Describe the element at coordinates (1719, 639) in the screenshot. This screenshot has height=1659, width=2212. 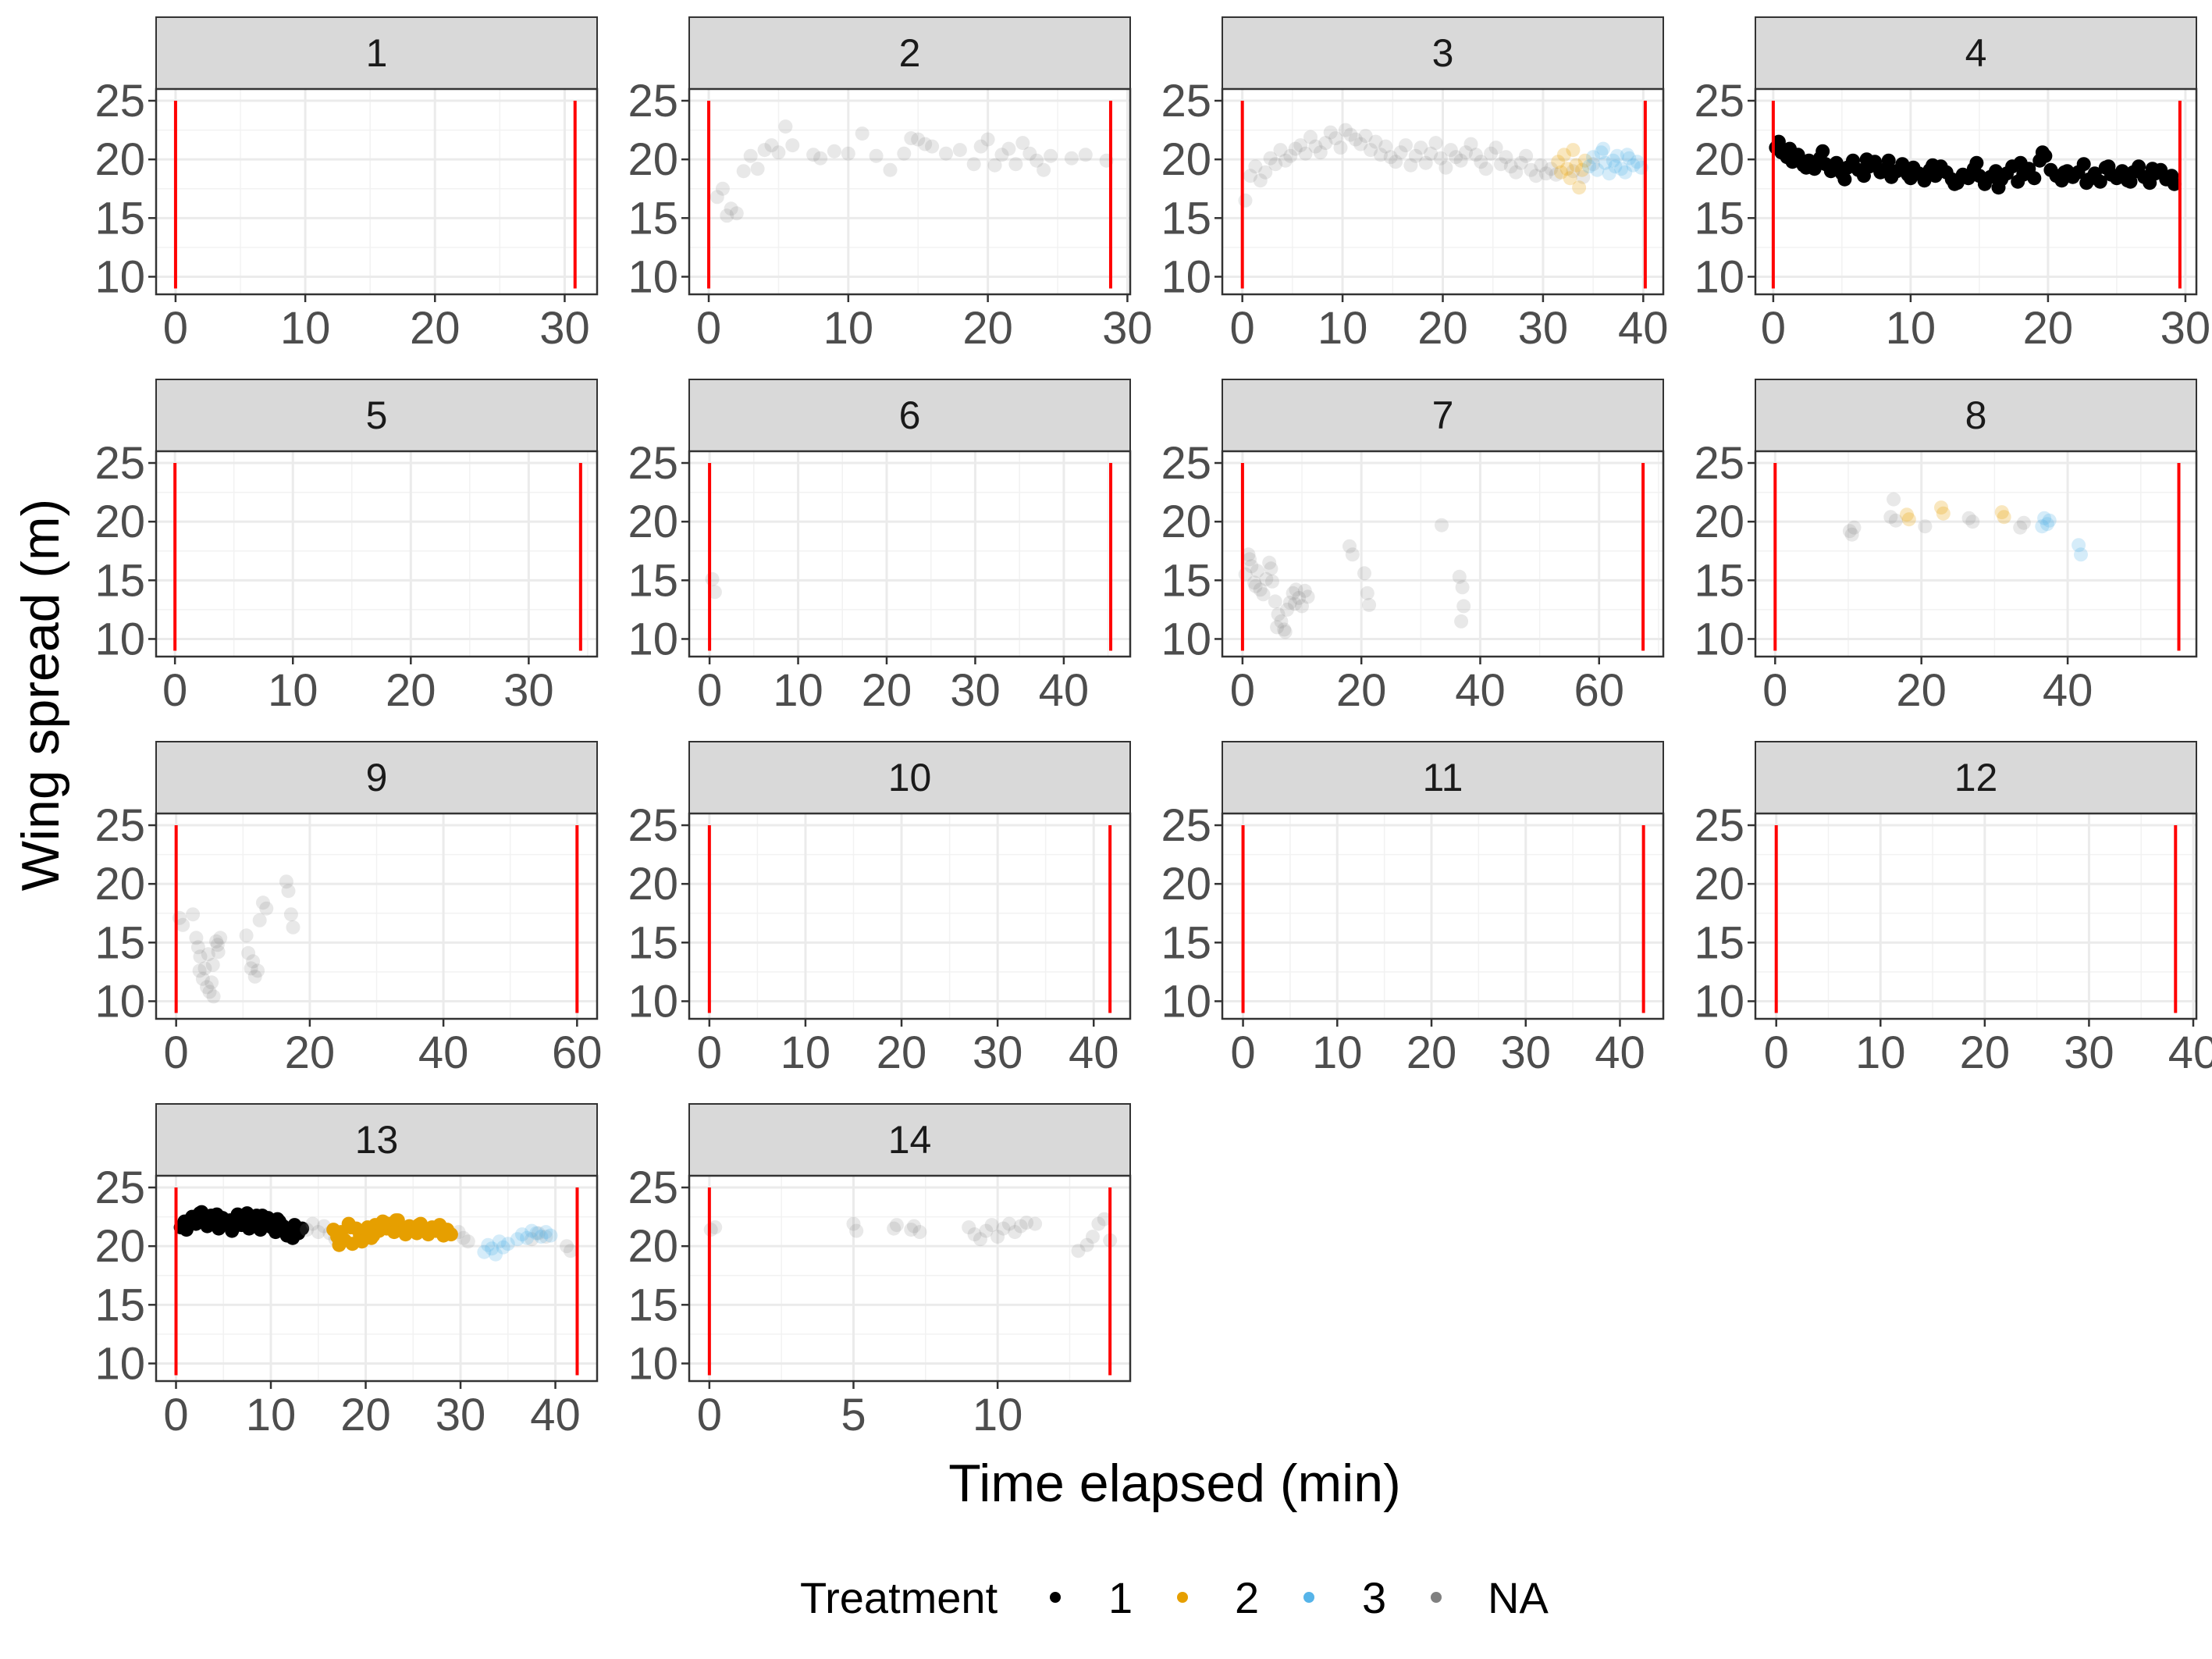
I see `y-tick-label: 10` at that location.